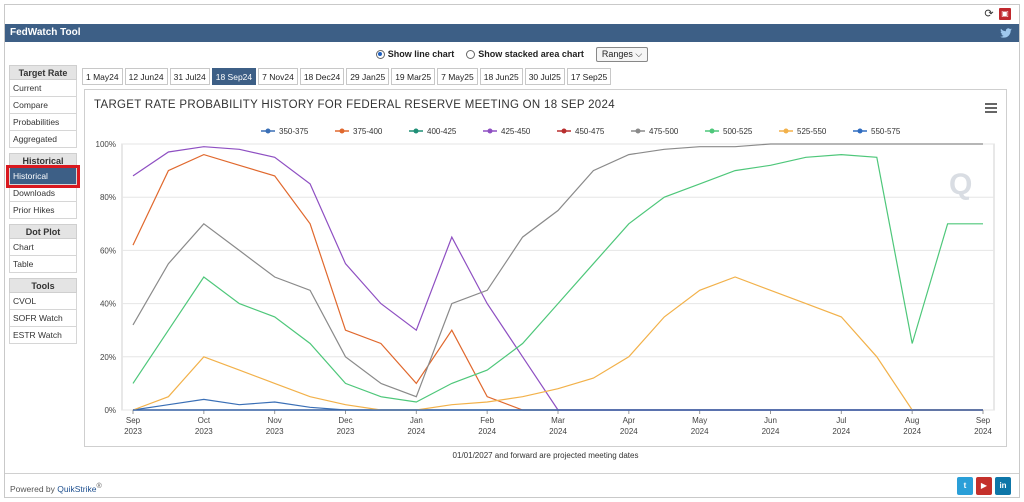 This screenshot has height=502, width=1024. What do you see at coordinates (617, 53) in the screenshot?
I see `ranges-label: Ranges` at bounding box center [617, 53].